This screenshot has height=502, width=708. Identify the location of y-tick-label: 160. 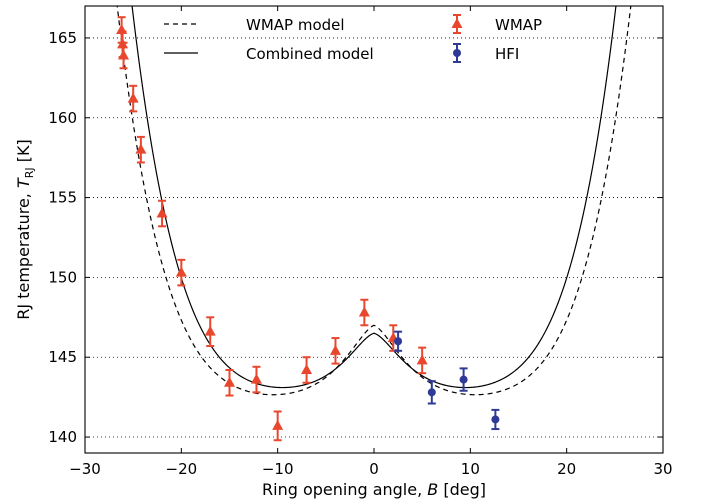
(62, 118).